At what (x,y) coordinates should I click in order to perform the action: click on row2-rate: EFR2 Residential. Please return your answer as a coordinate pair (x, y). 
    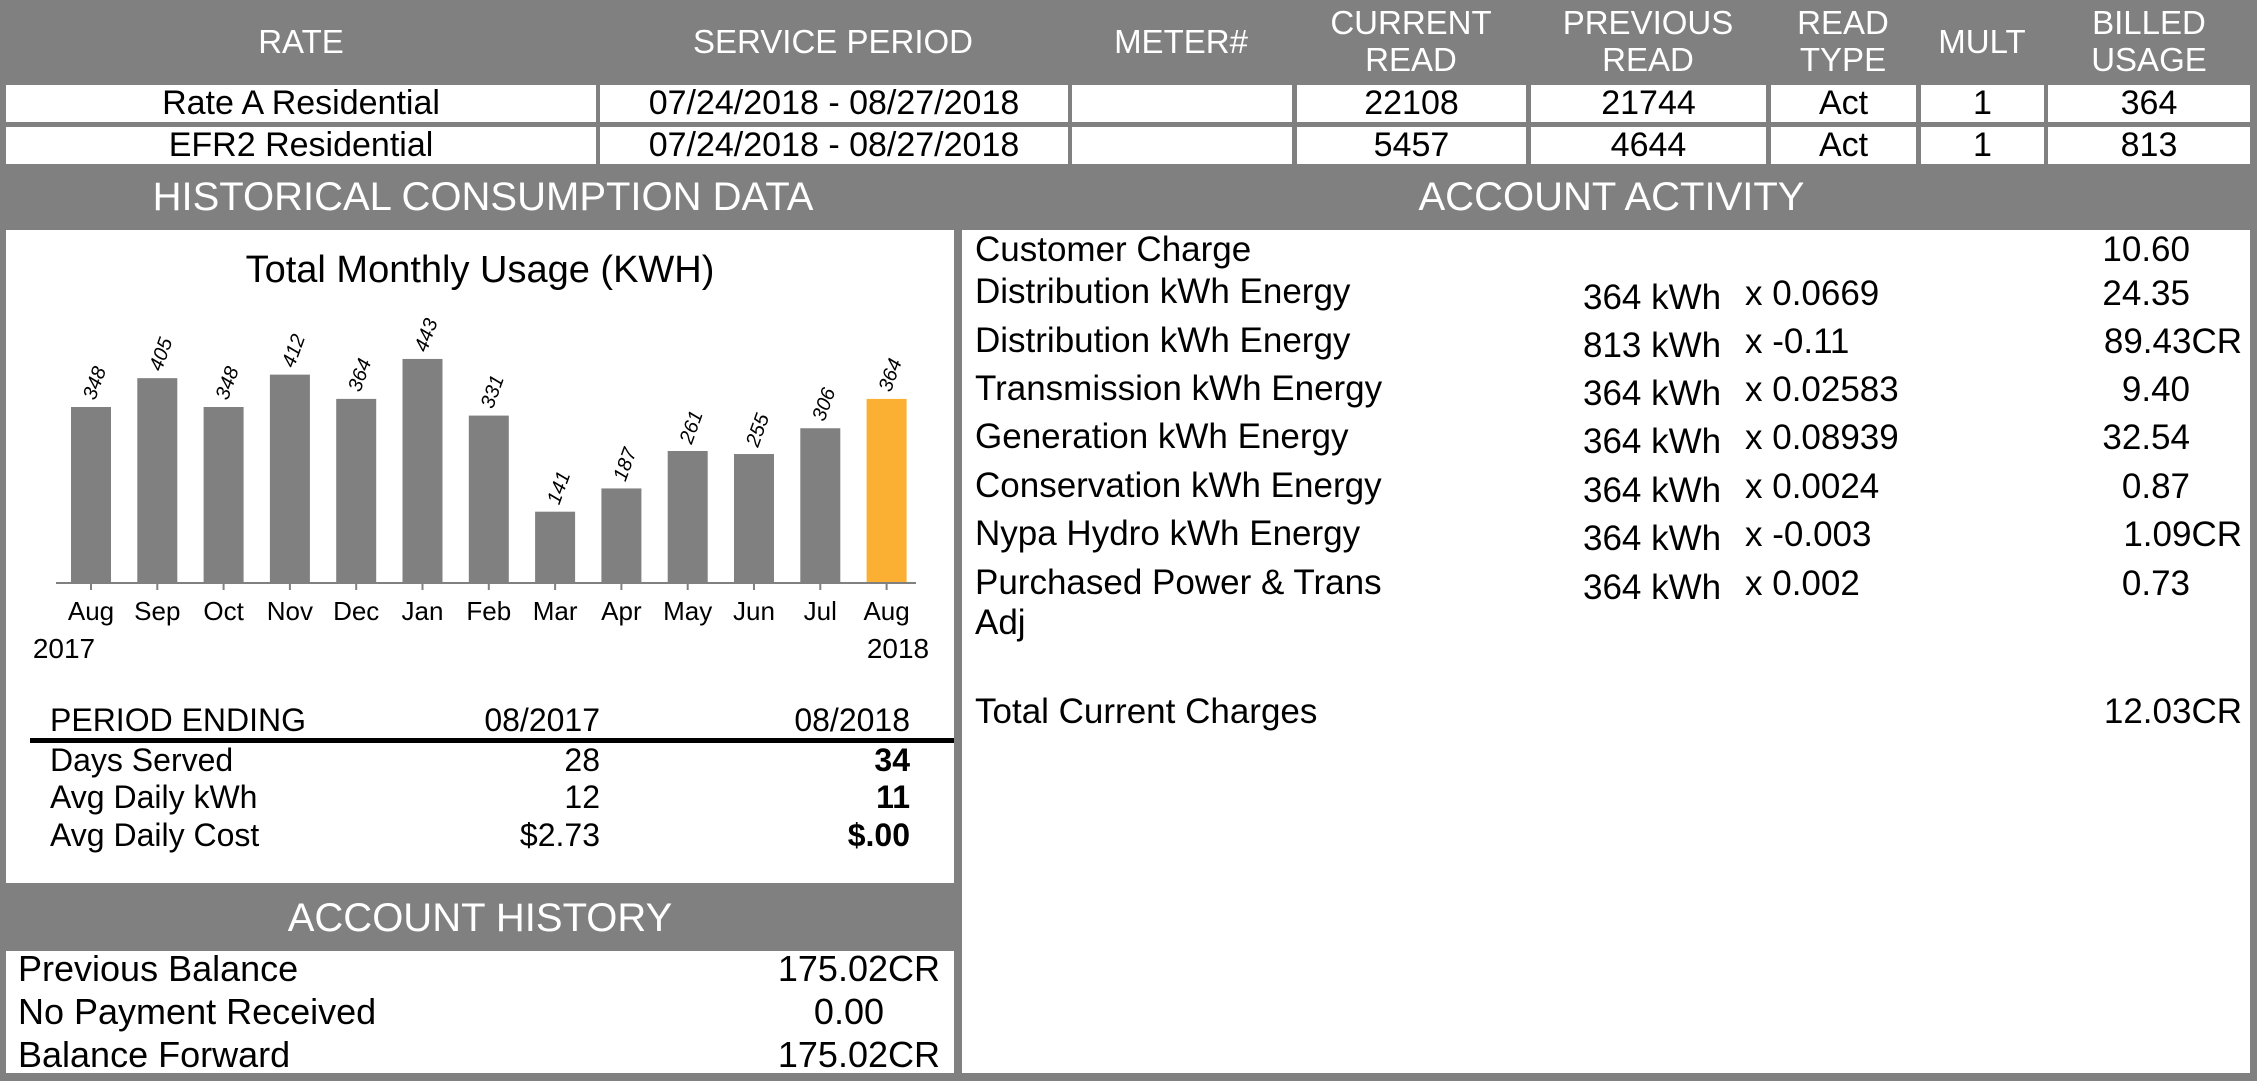
    Looking at the image, I should click on (301, 145).